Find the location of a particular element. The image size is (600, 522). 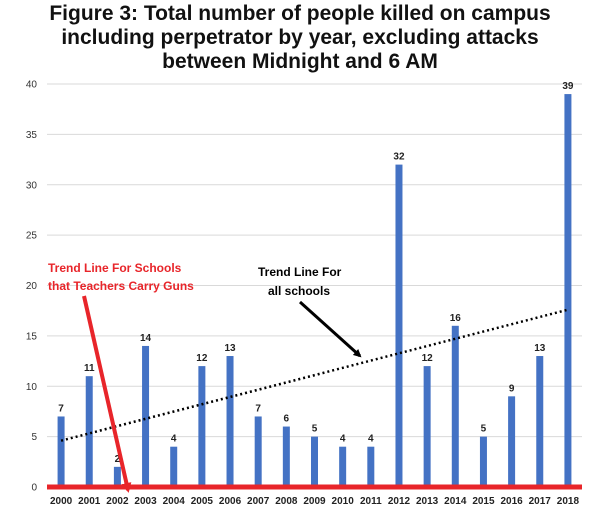

bar-2001 is located at coordinates (89, 431).